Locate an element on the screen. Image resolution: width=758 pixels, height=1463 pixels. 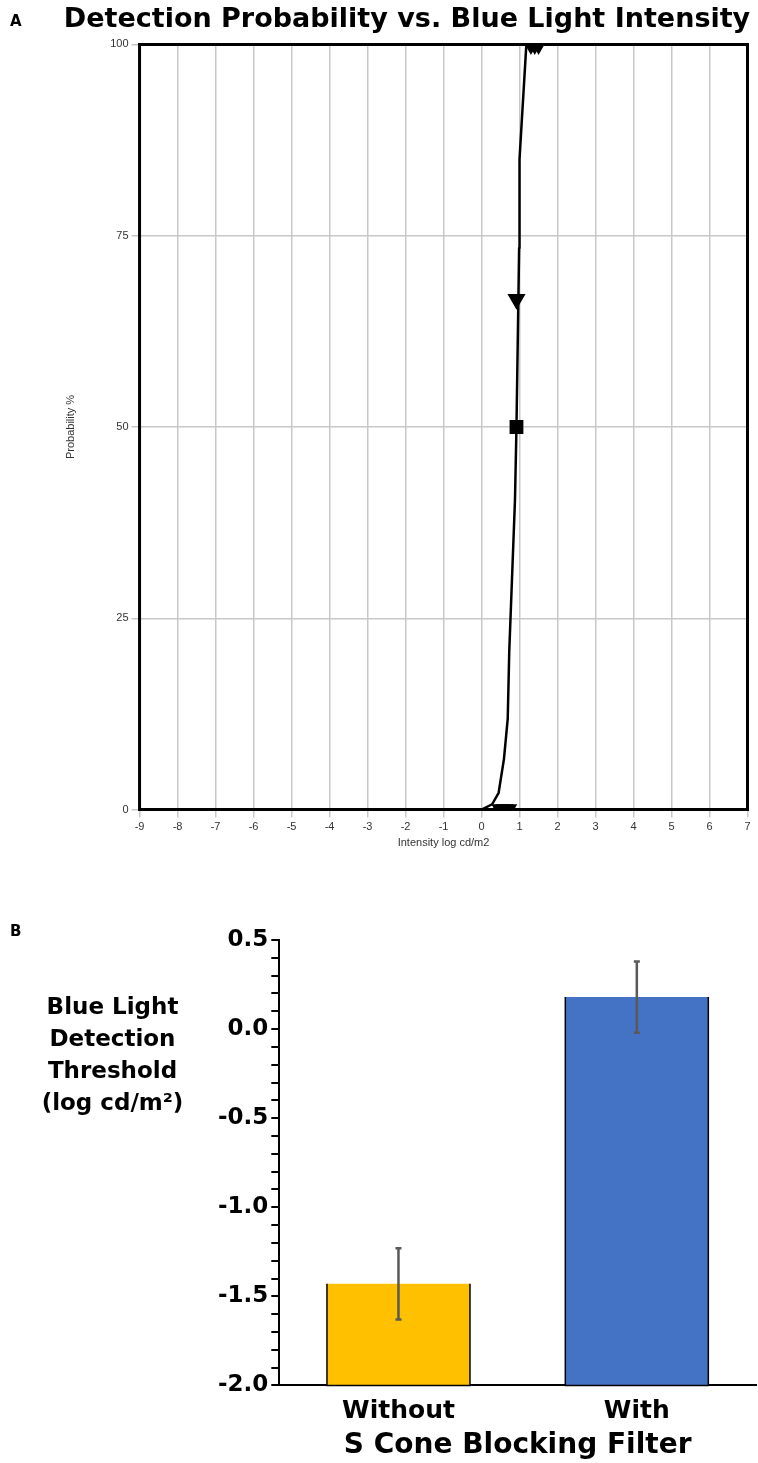
y-tick-label: 0.0 is located at coordinates (248, 1027).